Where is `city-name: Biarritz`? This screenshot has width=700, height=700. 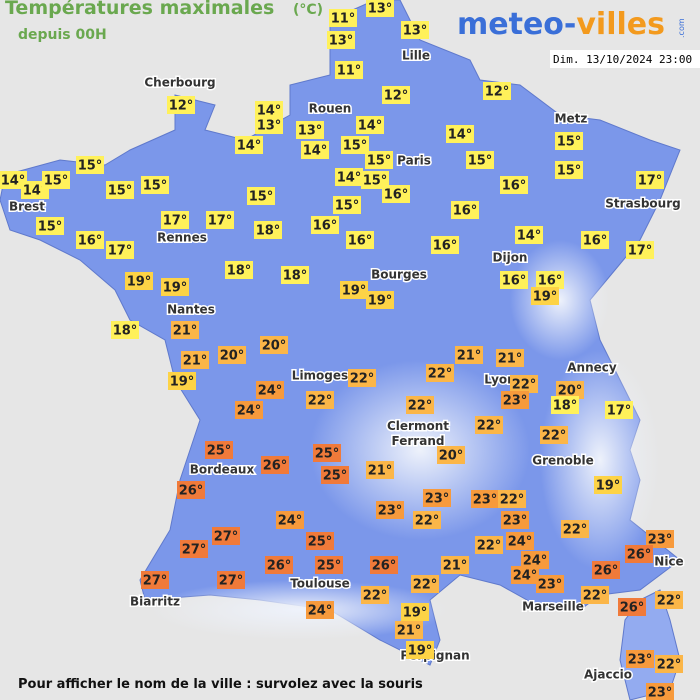
city-name: Biarritz is located at coordinates (155, 602).